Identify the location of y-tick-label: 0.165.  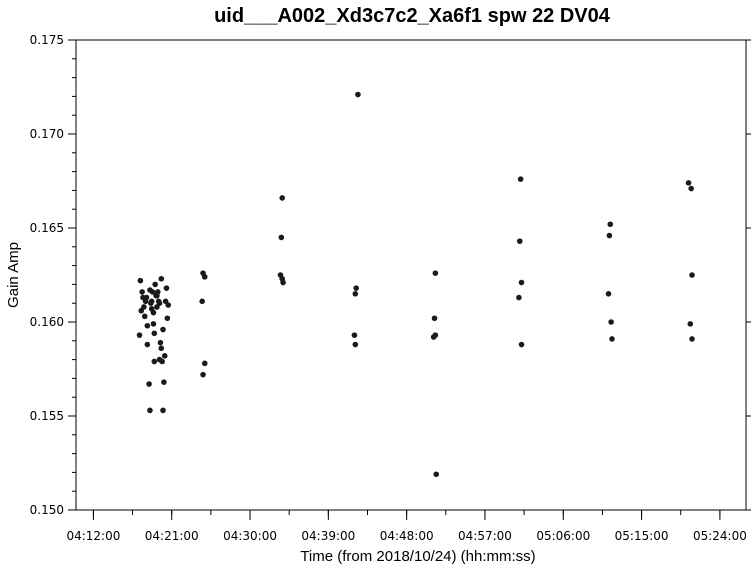
(47, 228).